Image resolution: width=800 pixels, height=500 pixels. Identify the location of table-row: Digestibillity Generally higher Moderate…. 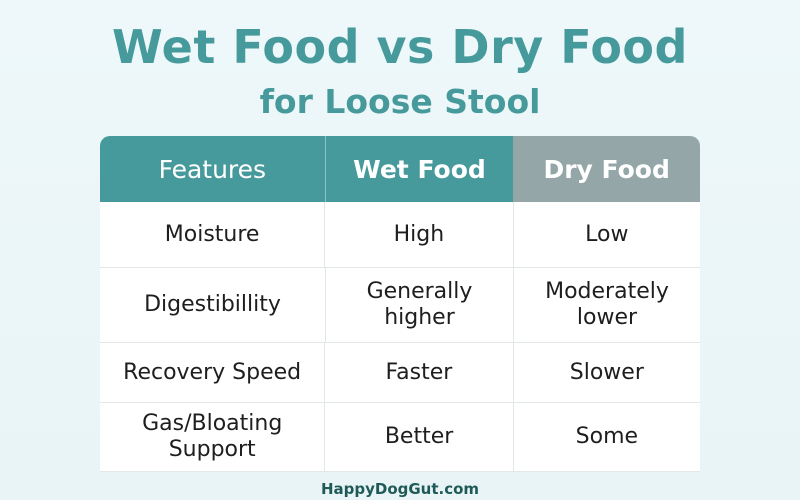
(400, 305).